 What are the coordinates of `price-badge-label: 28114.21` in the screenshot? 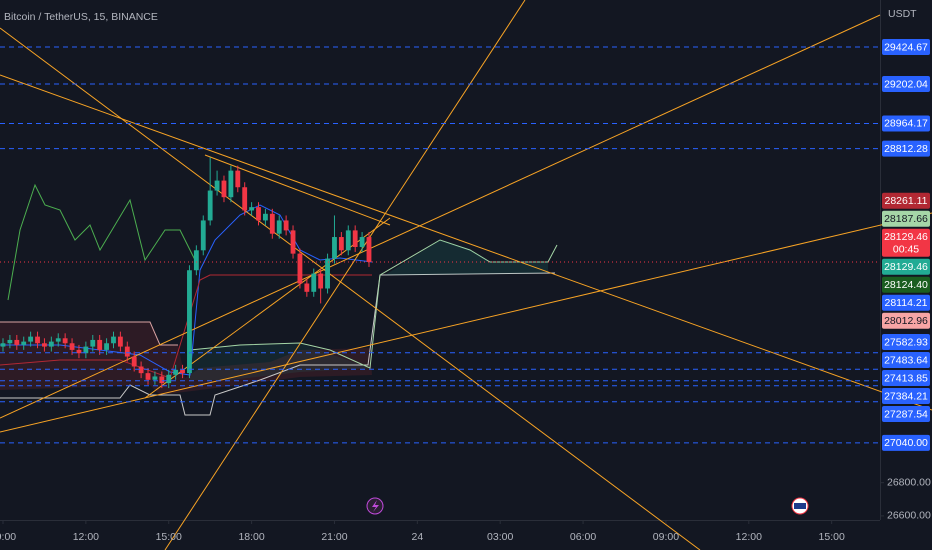 It's located at (905, 303).